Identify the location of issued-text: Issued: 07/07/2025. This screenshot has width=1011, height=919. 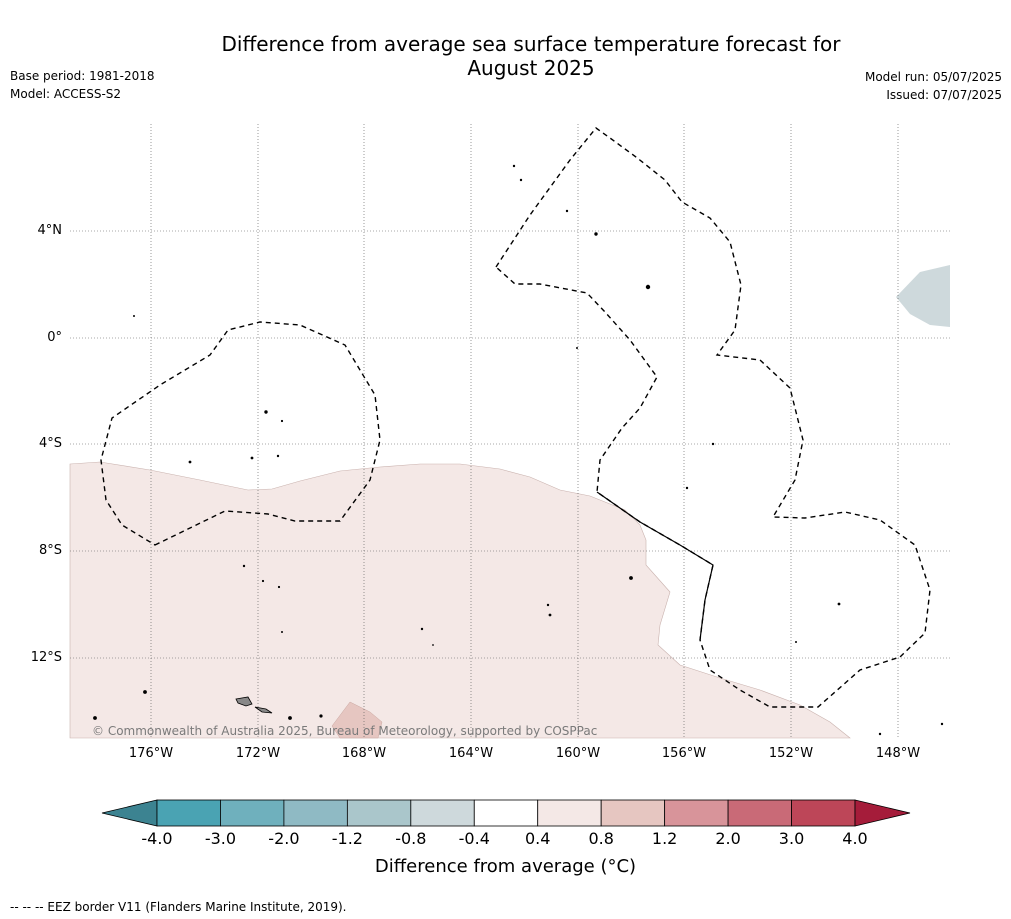
(944, 95).